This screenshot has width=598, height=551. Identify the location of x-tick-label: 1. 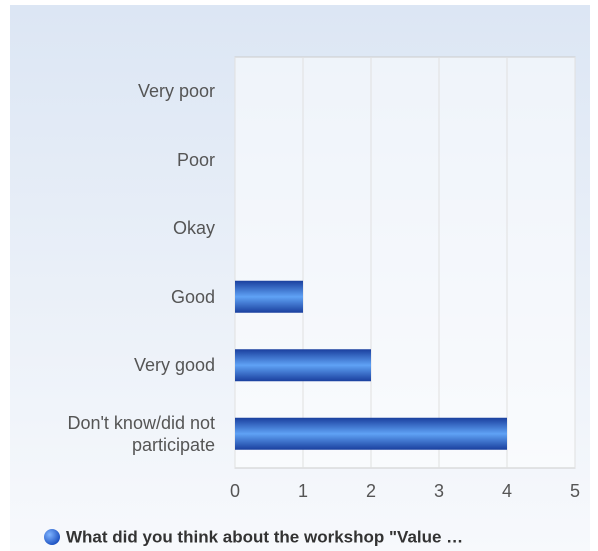
(303, 491).